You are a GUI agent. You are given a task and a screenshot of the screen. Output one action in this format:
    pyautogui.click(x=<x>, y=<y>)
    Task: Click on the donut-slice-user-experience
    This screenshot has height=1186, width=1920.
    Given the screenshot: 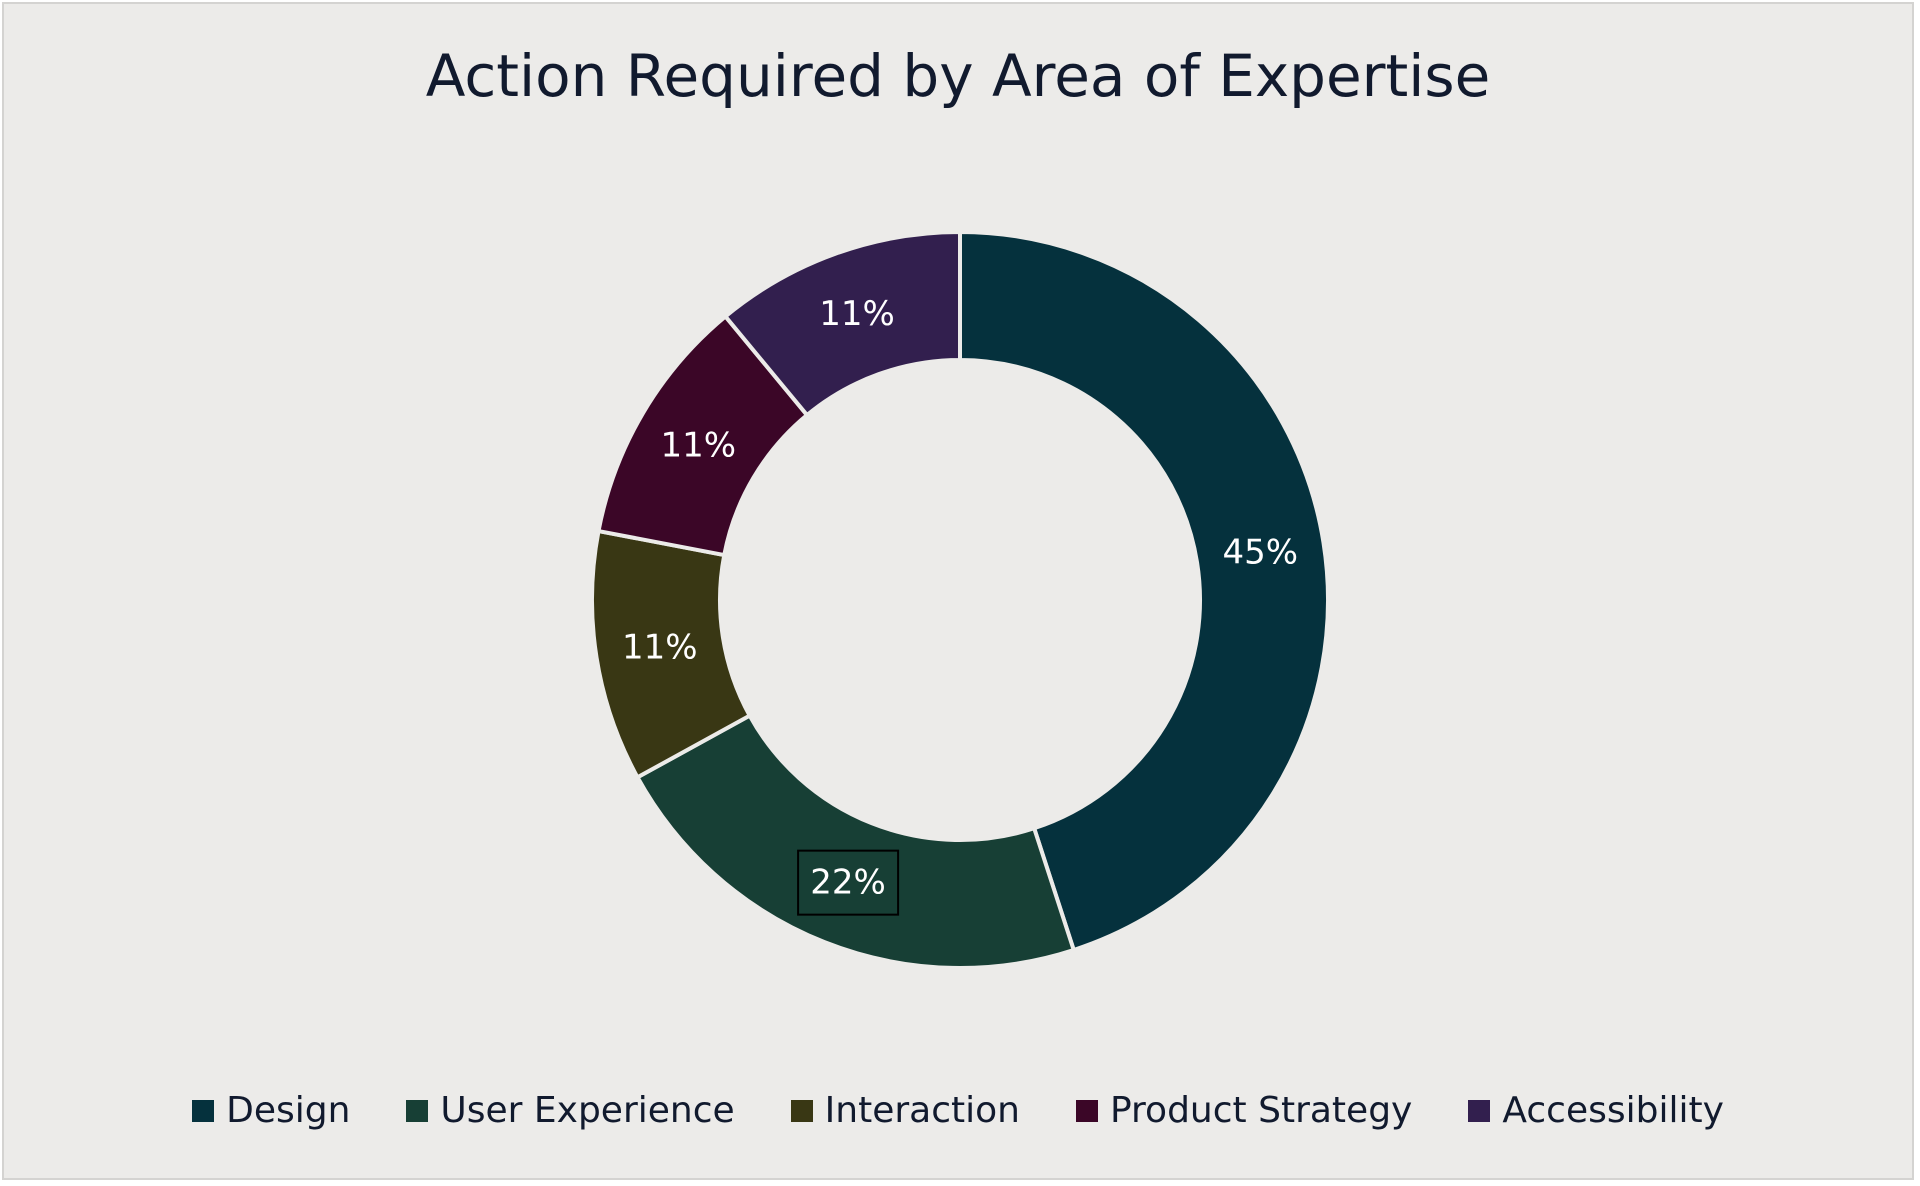 What is the action you would take?
    pyautogui.click(x=855, y=841)
    